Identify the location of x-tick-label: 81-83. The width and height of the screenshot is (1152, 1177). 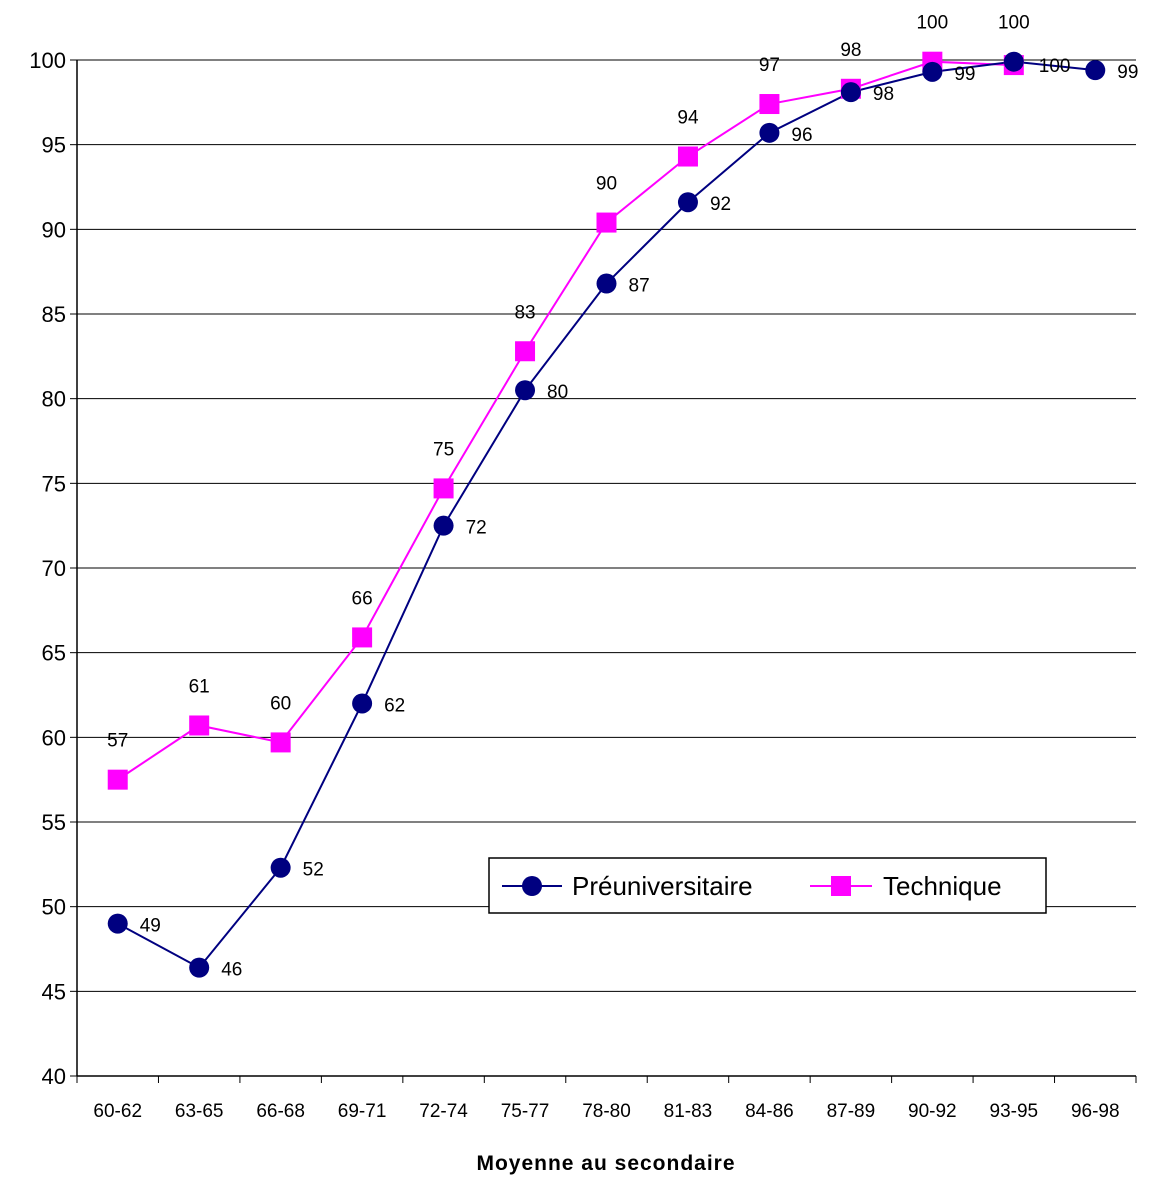
(688, 1111).